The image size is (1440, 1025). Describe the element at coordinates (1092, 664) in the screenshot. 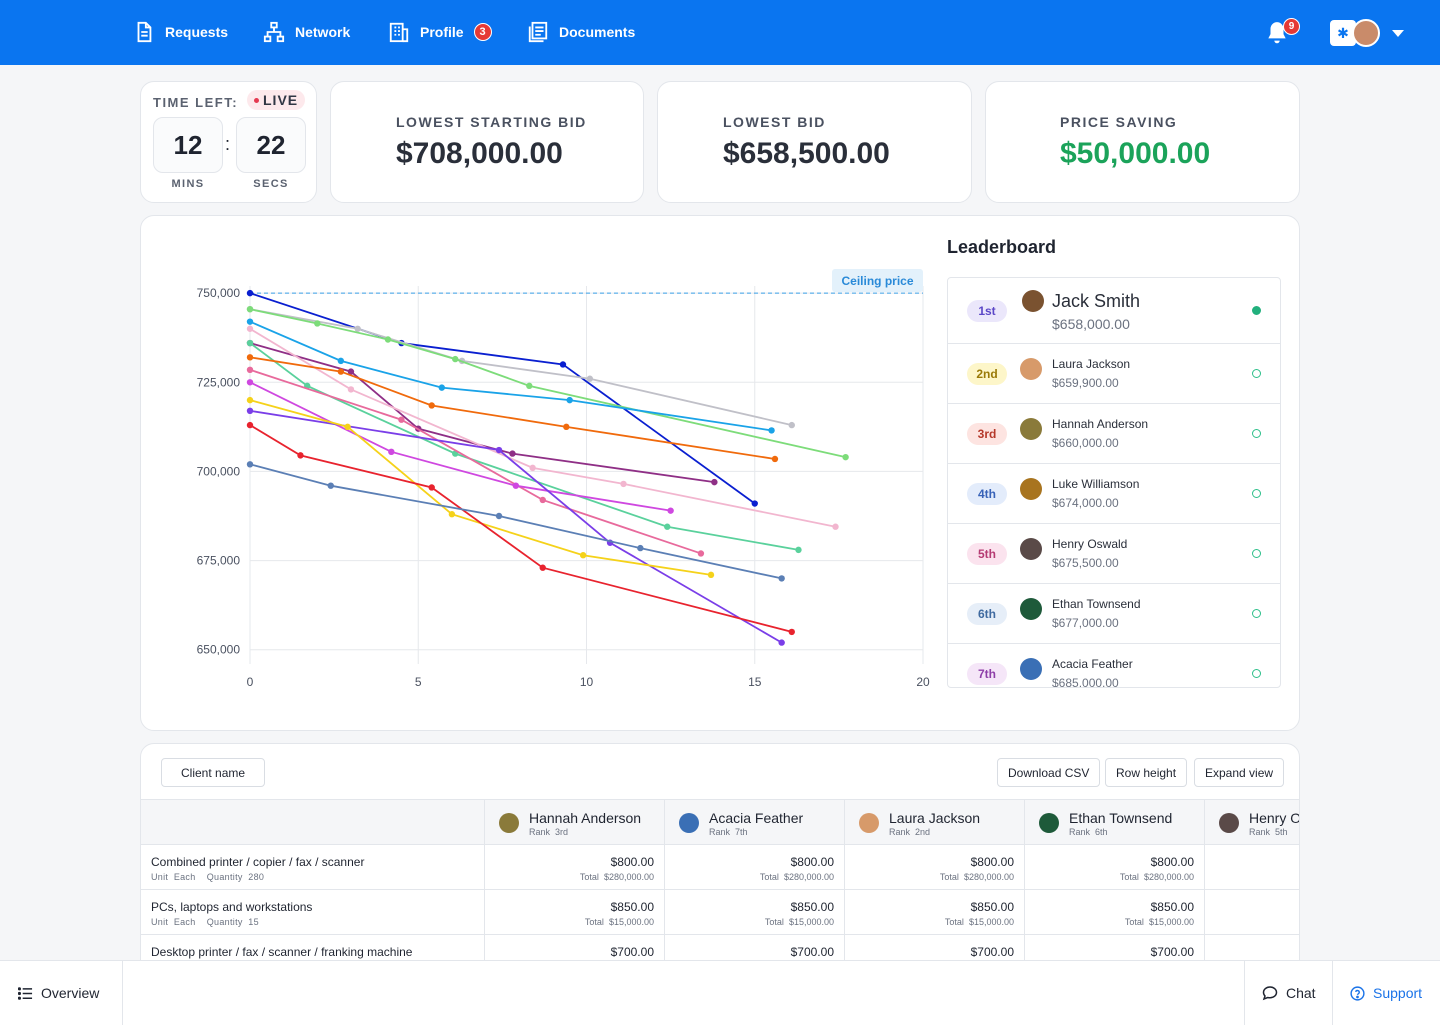

I see `bidder-name: Acacia Feather` at that location.